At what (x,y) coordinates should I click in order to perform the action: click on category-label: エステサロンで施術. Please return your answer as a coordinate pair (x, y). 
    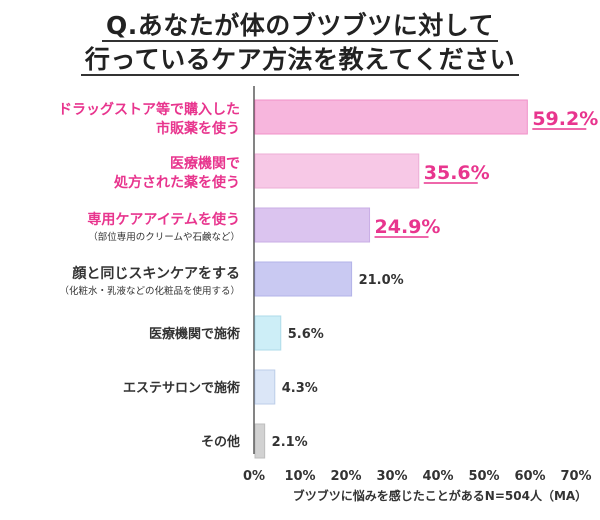
    Looking at the image, I should click on (181, 388).